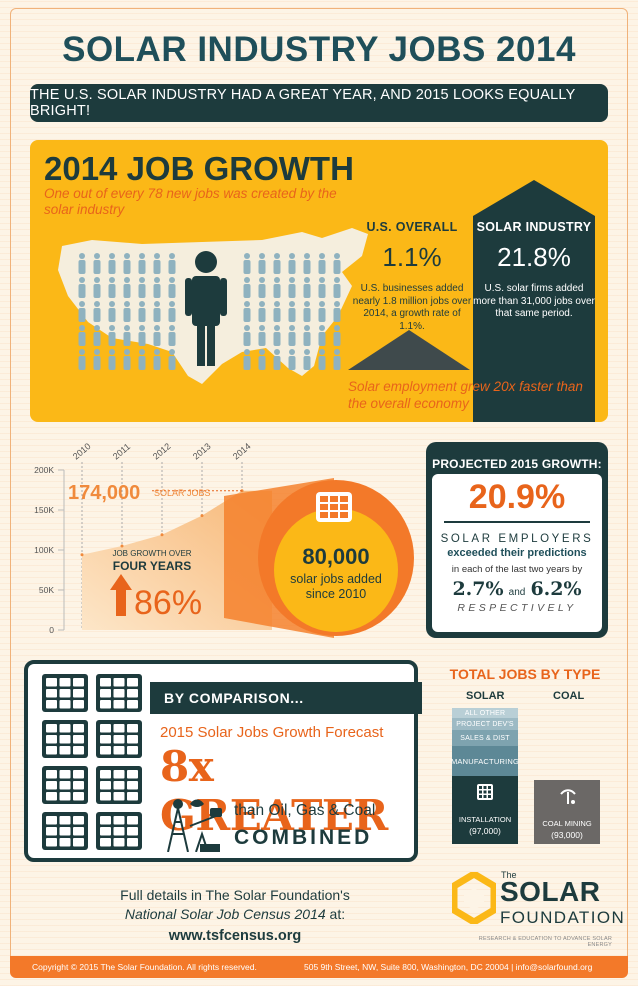 The height and width of the screenshot is (986, 638). I want to click on projected-exceeded: exceeded their predictions, so click(517, 553).